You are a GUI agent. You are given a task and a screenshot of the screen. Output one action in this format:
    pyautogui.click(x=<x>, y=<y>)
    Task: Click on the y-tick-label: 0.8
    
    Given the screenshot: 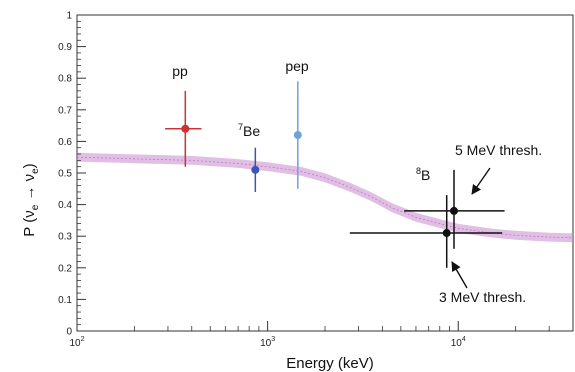 What is the action you would take?
    pyautogui.click(x=65, y=79)
    